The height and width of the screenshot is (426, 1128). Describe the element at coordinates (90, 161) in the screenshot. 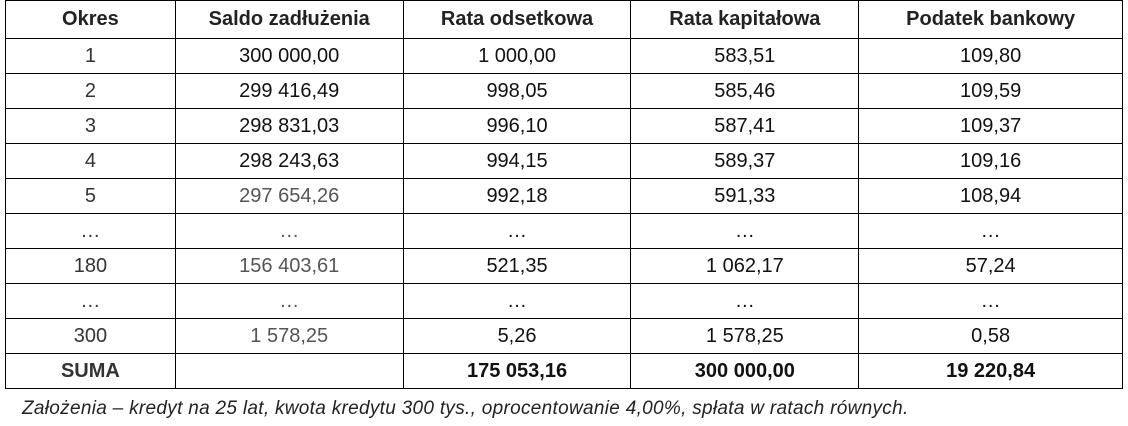

I see `table-cell: 4` at that location.